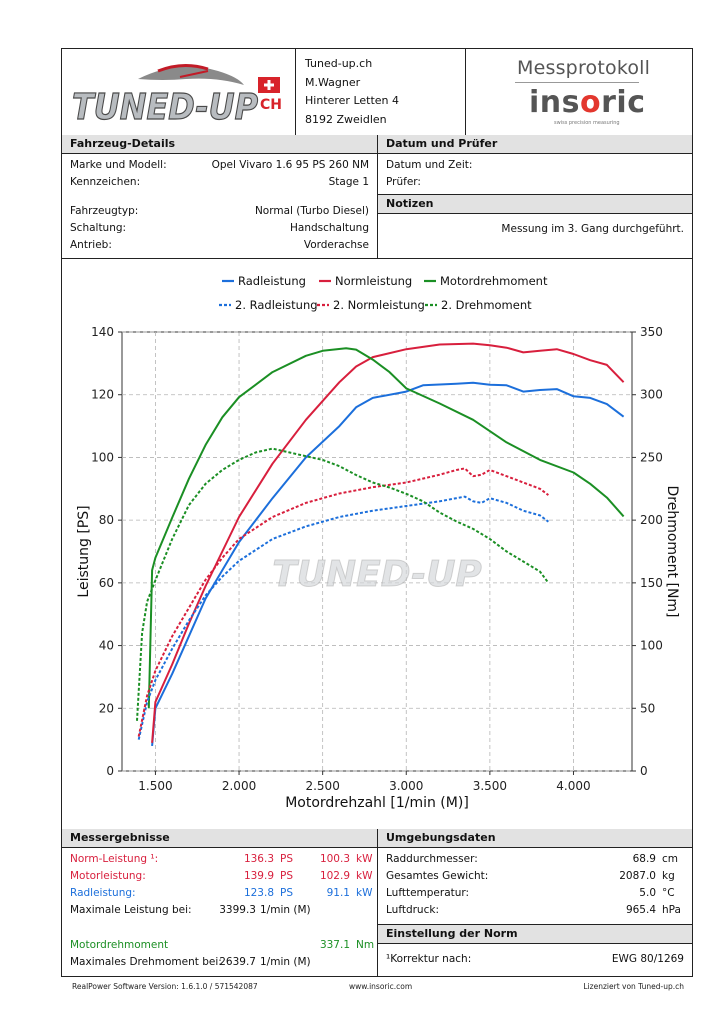 Image resolution: width=724 pixels, height=1024 pixels. What do you see at coordinates (276, 305) in the screenshot?
I see `legend-label-3: 2. Radleistung` at bounding box center [276, 305].